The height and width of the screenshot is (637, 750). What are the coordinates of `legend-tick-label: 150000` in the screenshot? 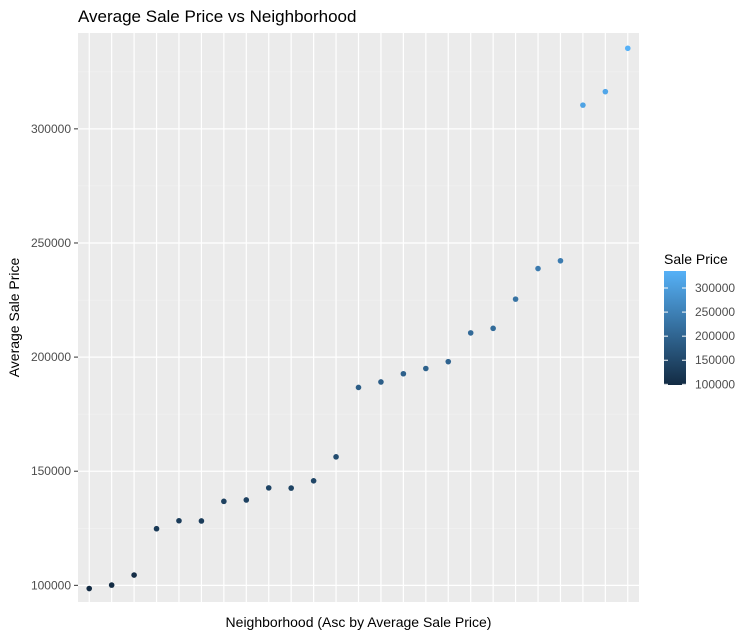 It's located at (715, 360).